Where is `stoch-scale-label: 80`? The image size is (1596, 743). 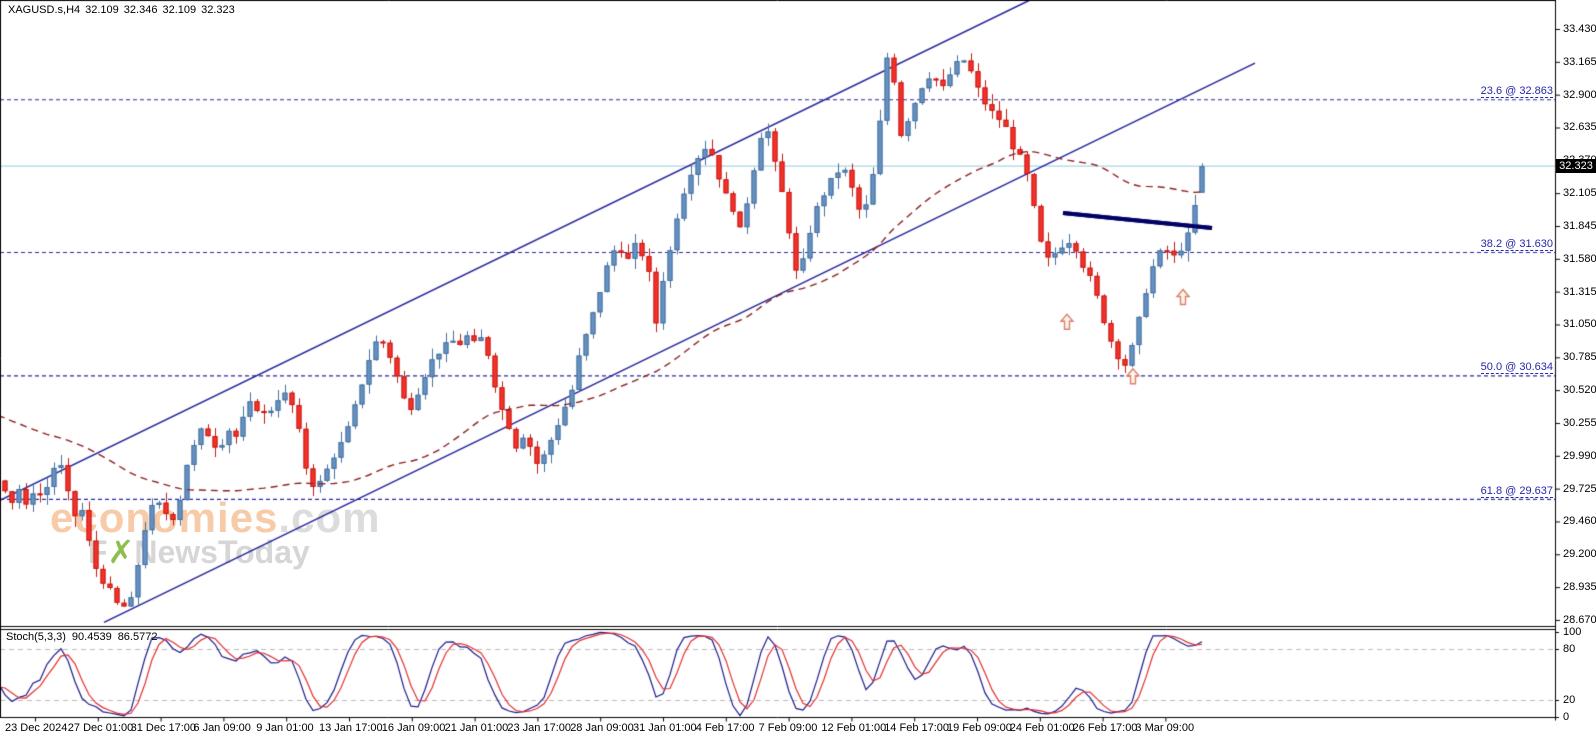
stoch-scale-label: 80 is located at coordinates (1569, 649).